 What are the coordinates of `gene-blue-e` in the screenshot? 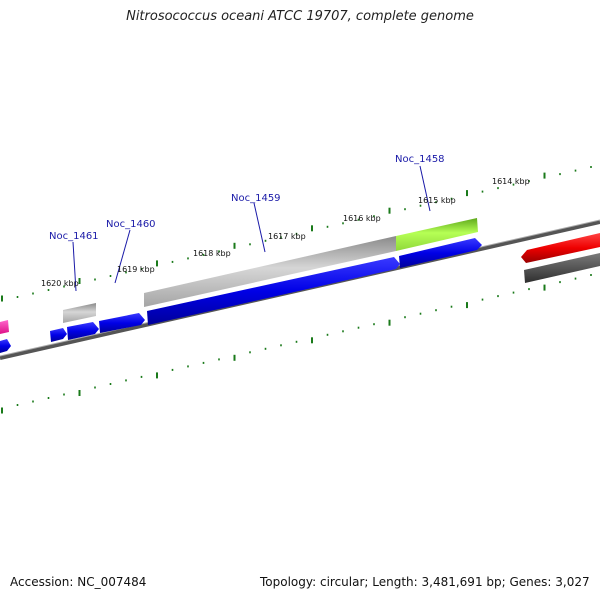 It's located at (440, 253).